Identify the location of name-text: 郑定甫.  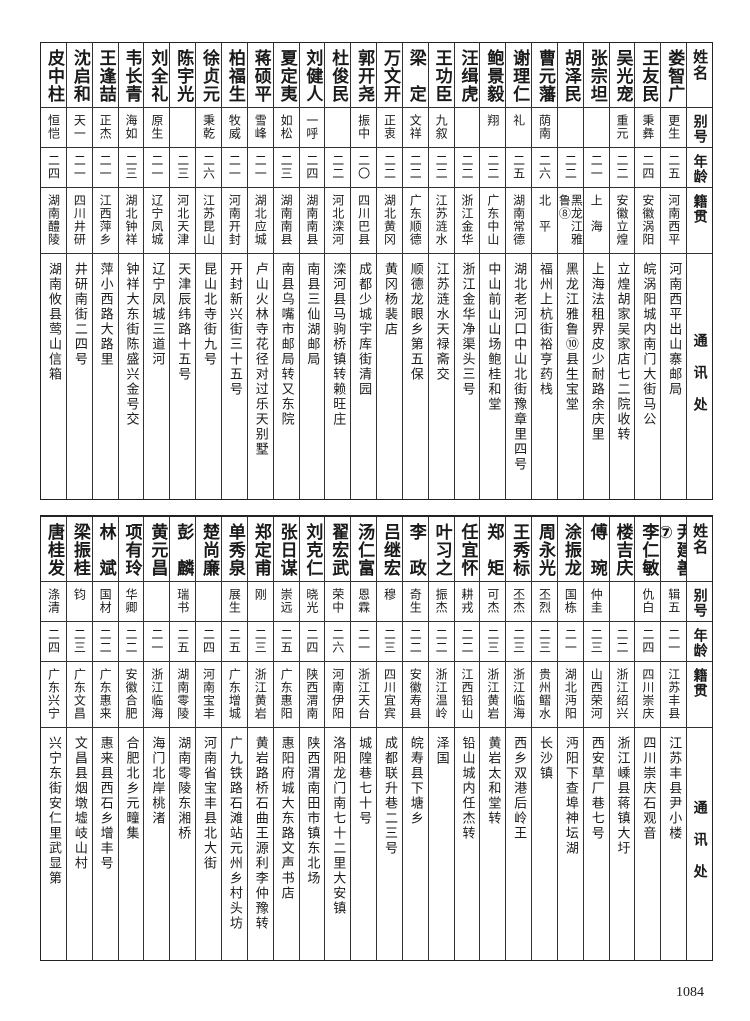
(260, 550).